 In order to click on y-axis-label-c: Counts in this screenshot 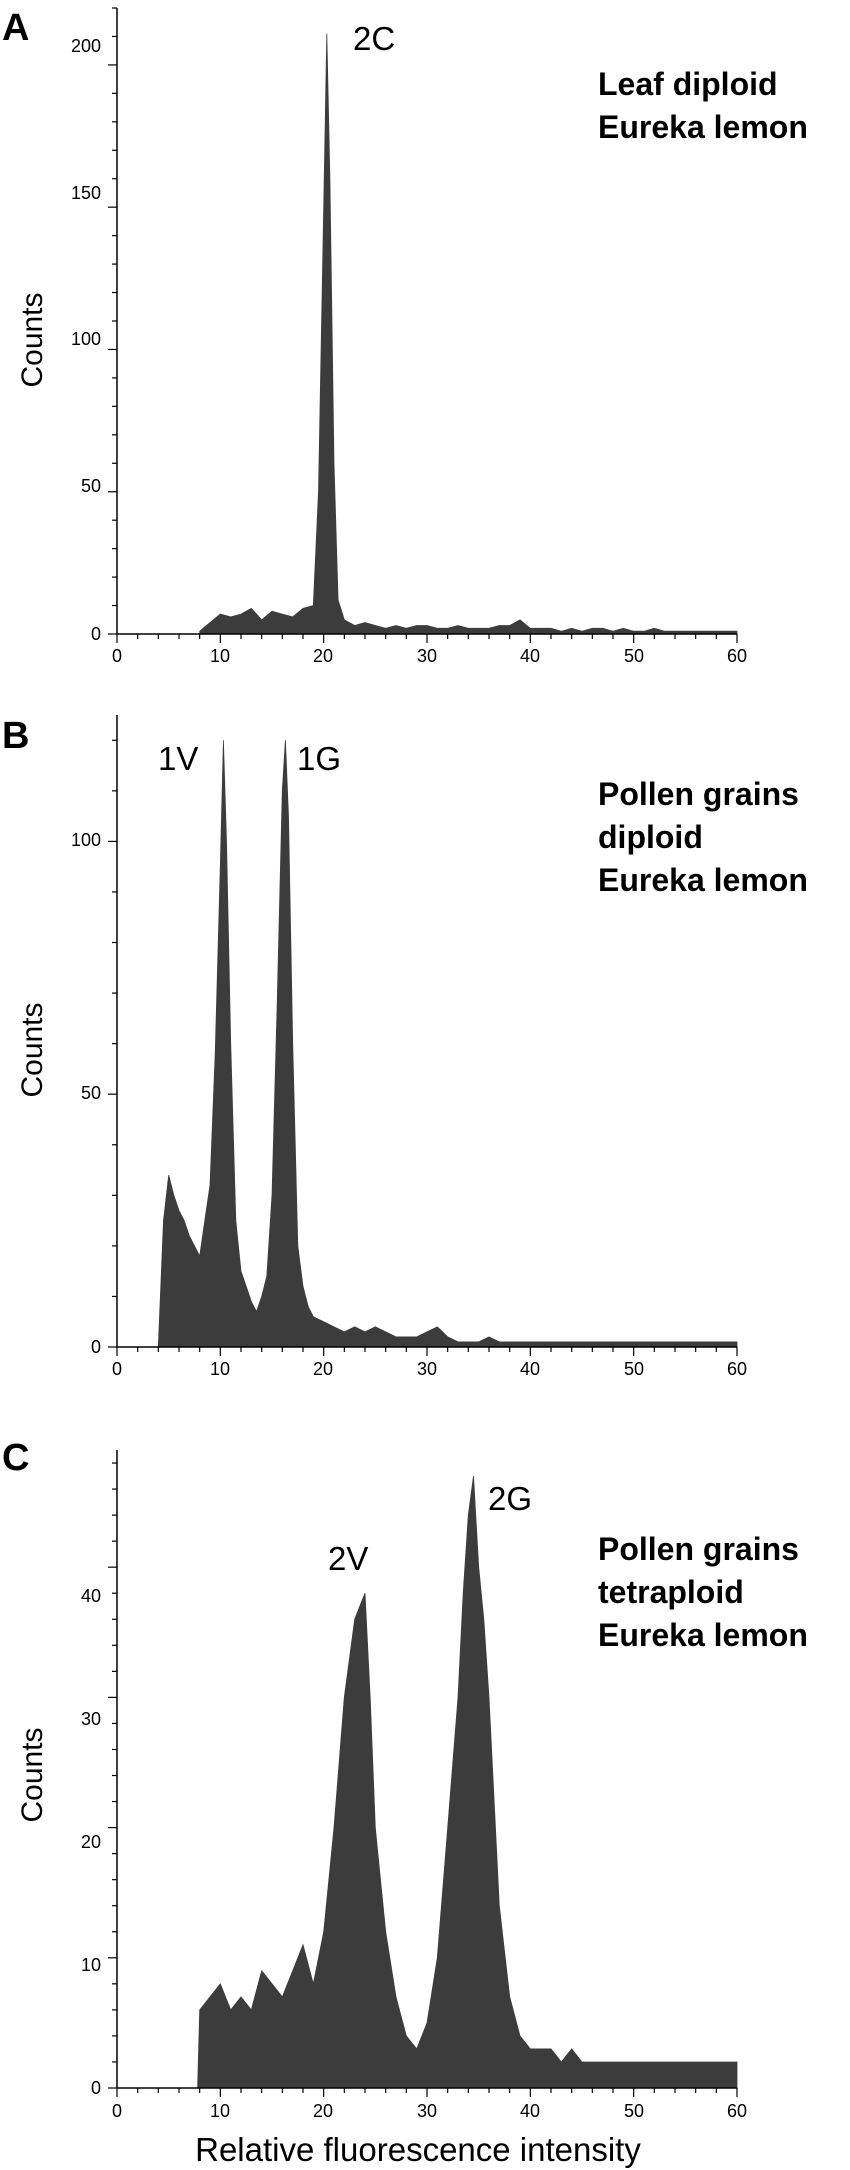, I will do `click(32, 1774)`.